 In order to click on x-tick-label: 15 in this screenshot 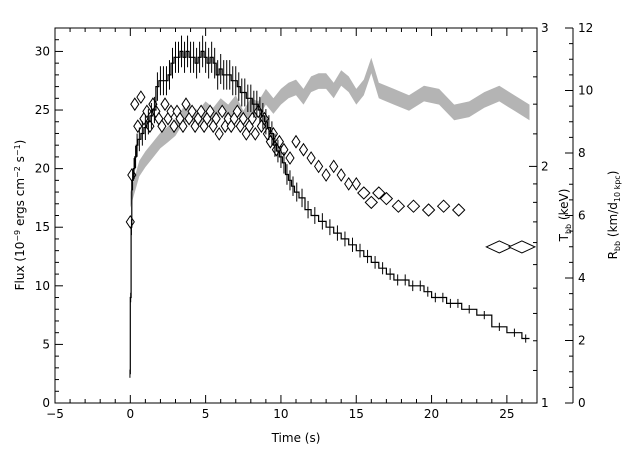, I will do `click(356, 414)`.